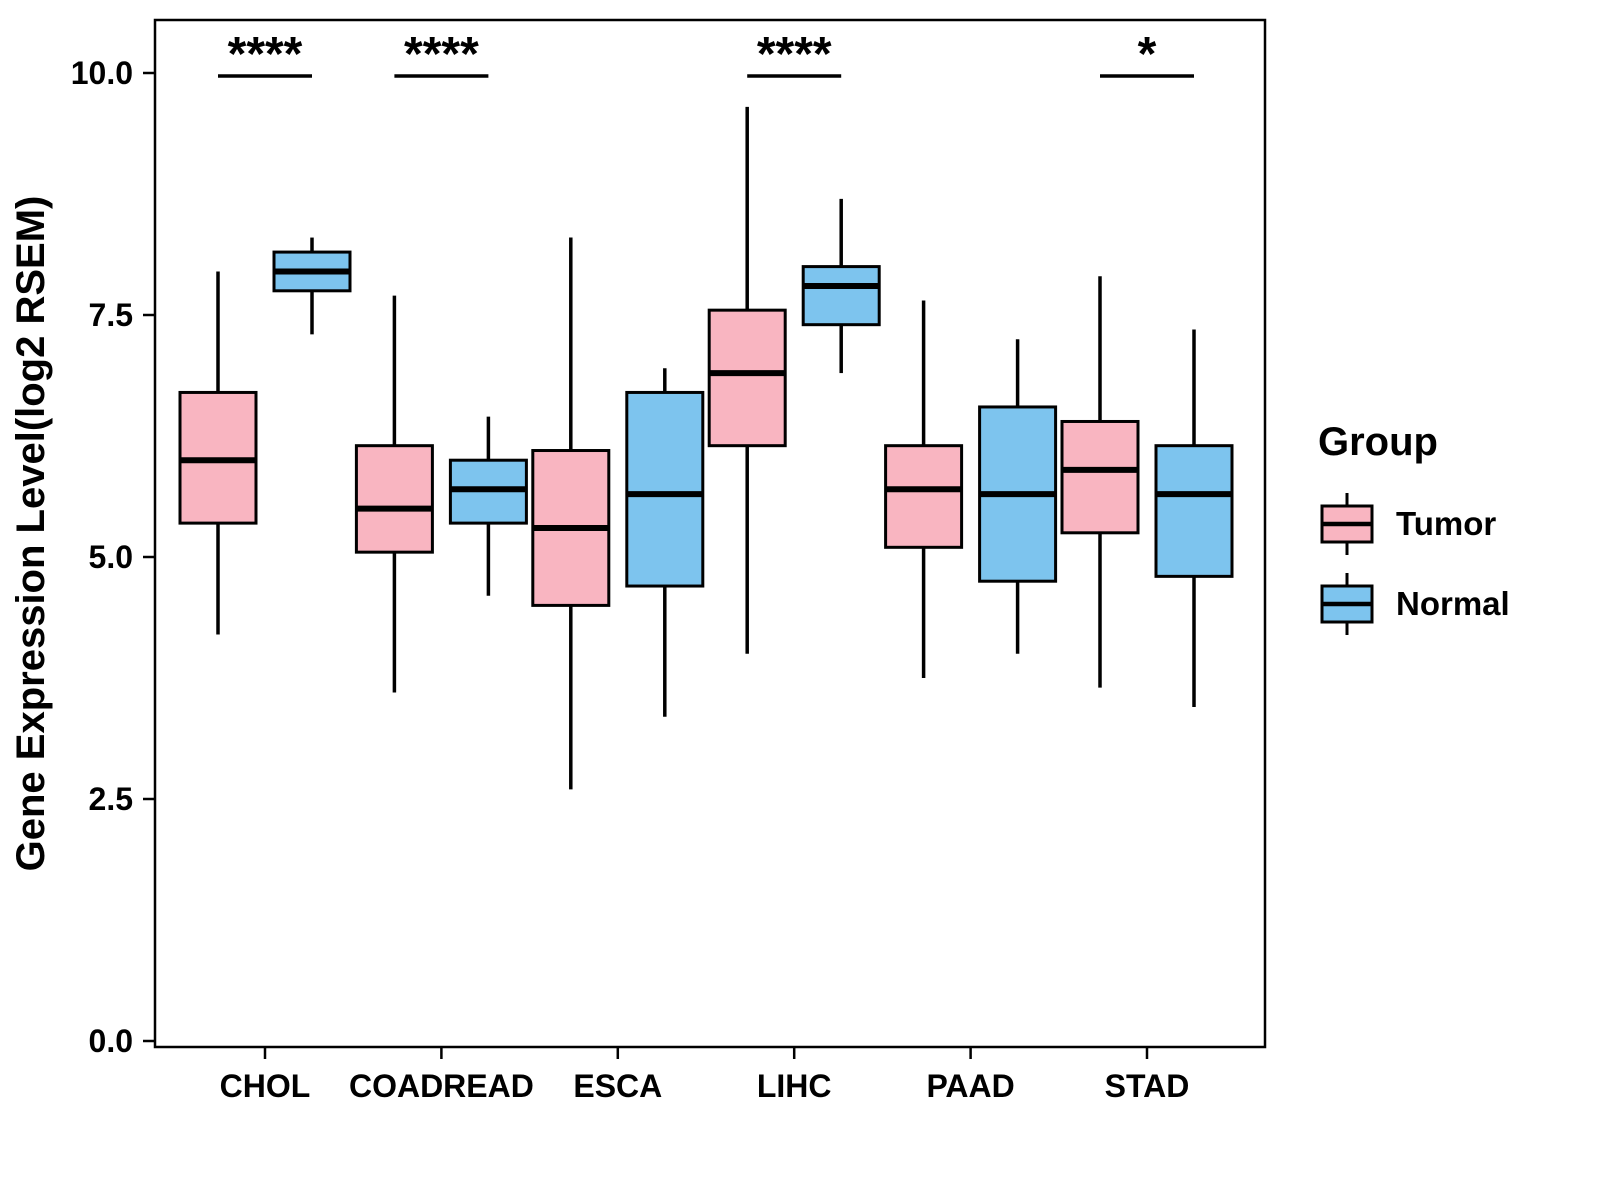  I want to click on legend-entry-normal: Normal, so click(1414, 604).